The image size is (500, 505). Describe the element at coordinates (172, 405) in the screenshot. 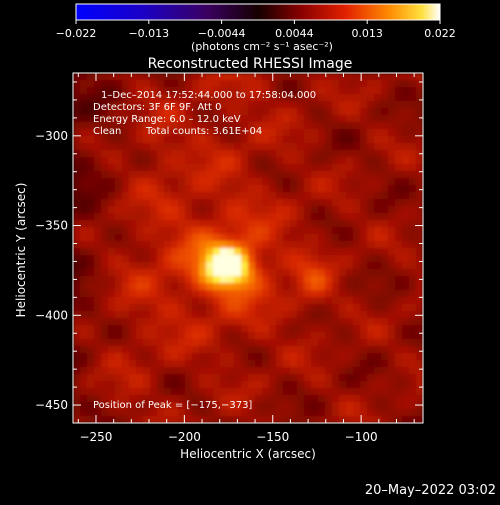

I see `annotation-peak-position: Position of Peak = [−175,−373]` at that location.